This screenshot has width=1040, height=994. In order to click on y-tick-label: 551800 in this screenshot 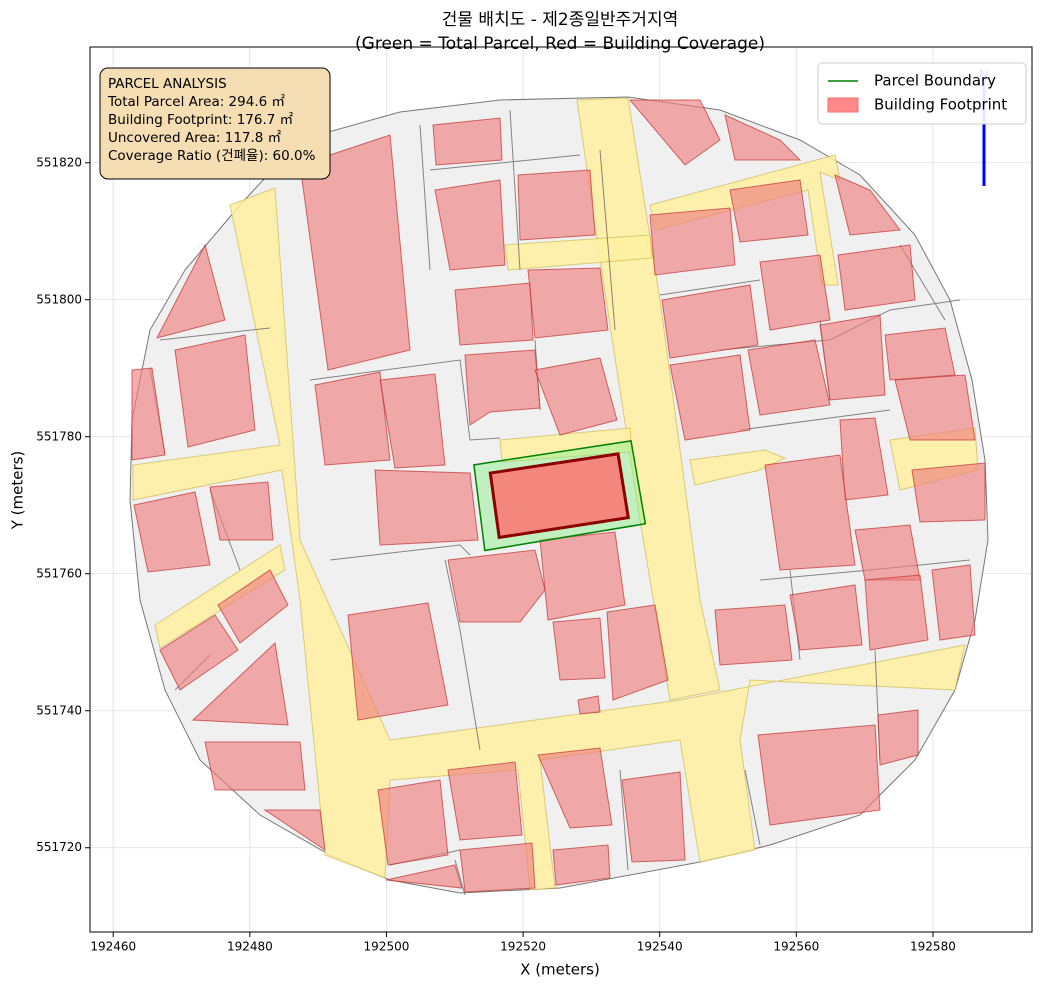, I will do `click(59, 299)`.